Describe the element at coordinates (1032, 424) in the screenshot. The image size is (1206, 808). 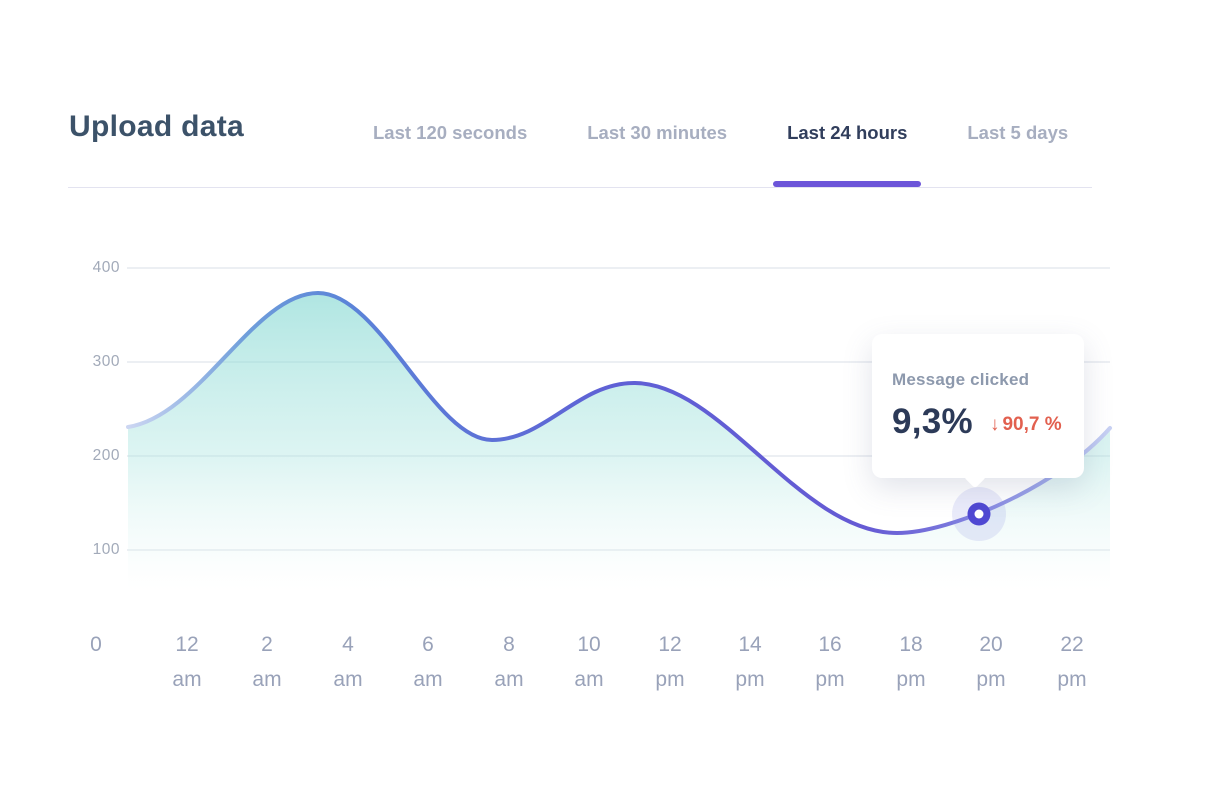
I see `tooltip-delta-value: 90,7 %` at that location.